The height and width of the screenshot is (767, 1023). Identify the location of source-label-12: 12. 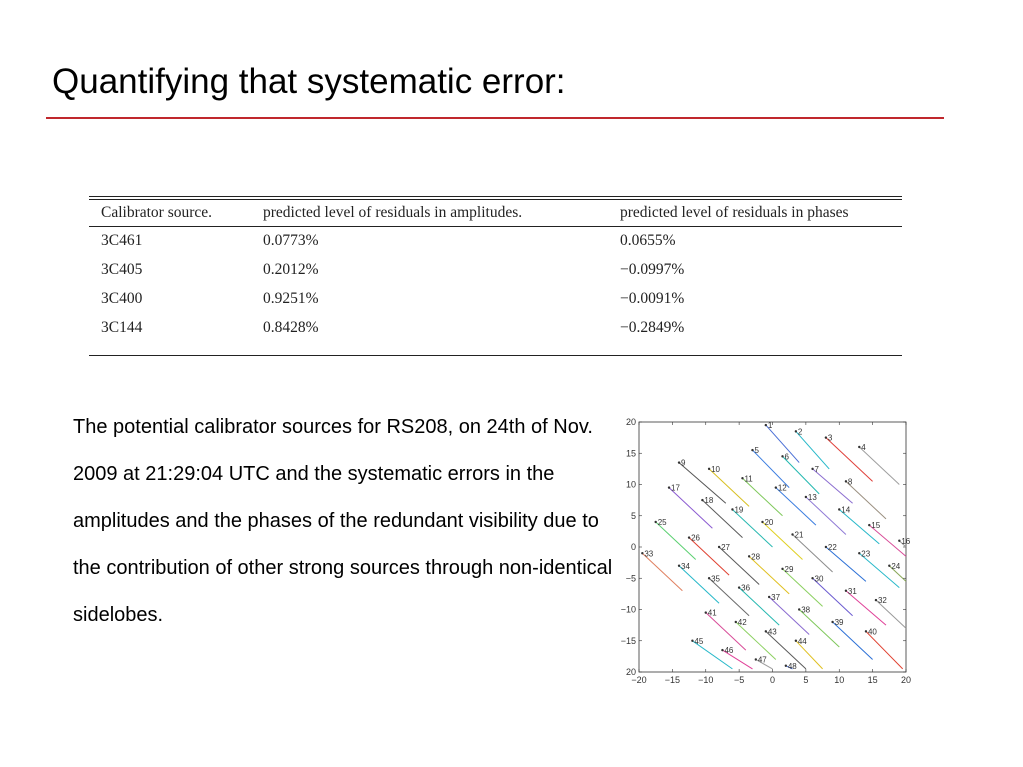
(782, 488).